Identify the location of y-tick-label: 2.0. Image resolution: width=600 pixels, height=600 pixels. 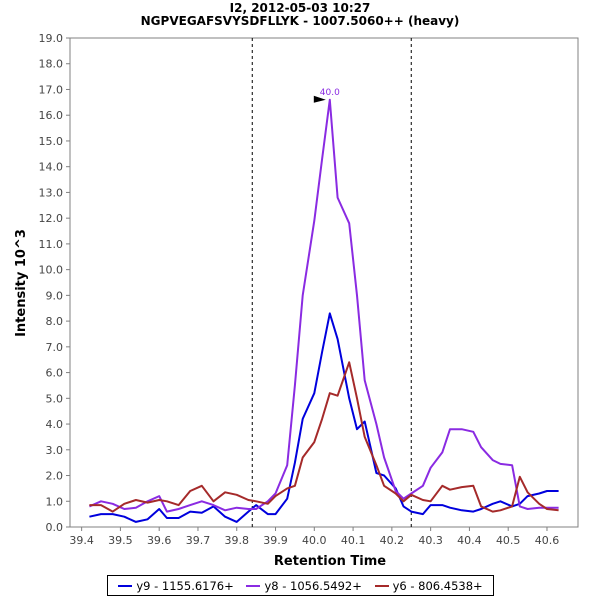
(55, 476).